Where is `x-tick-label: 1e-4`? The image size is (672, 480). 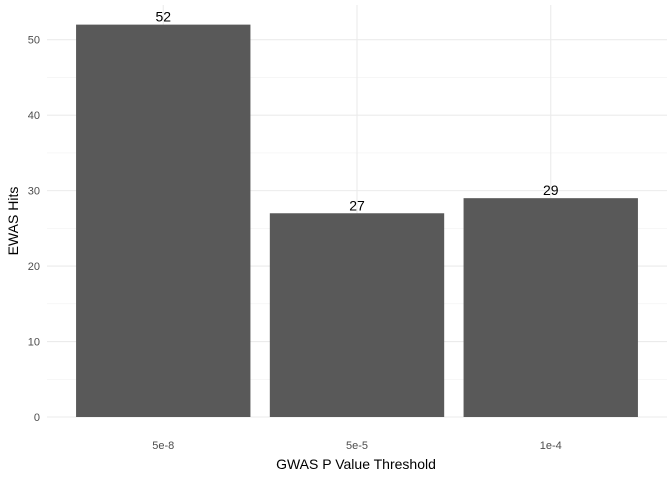
x-tick-label: 1e-4 is located at coordinates (551, 446).